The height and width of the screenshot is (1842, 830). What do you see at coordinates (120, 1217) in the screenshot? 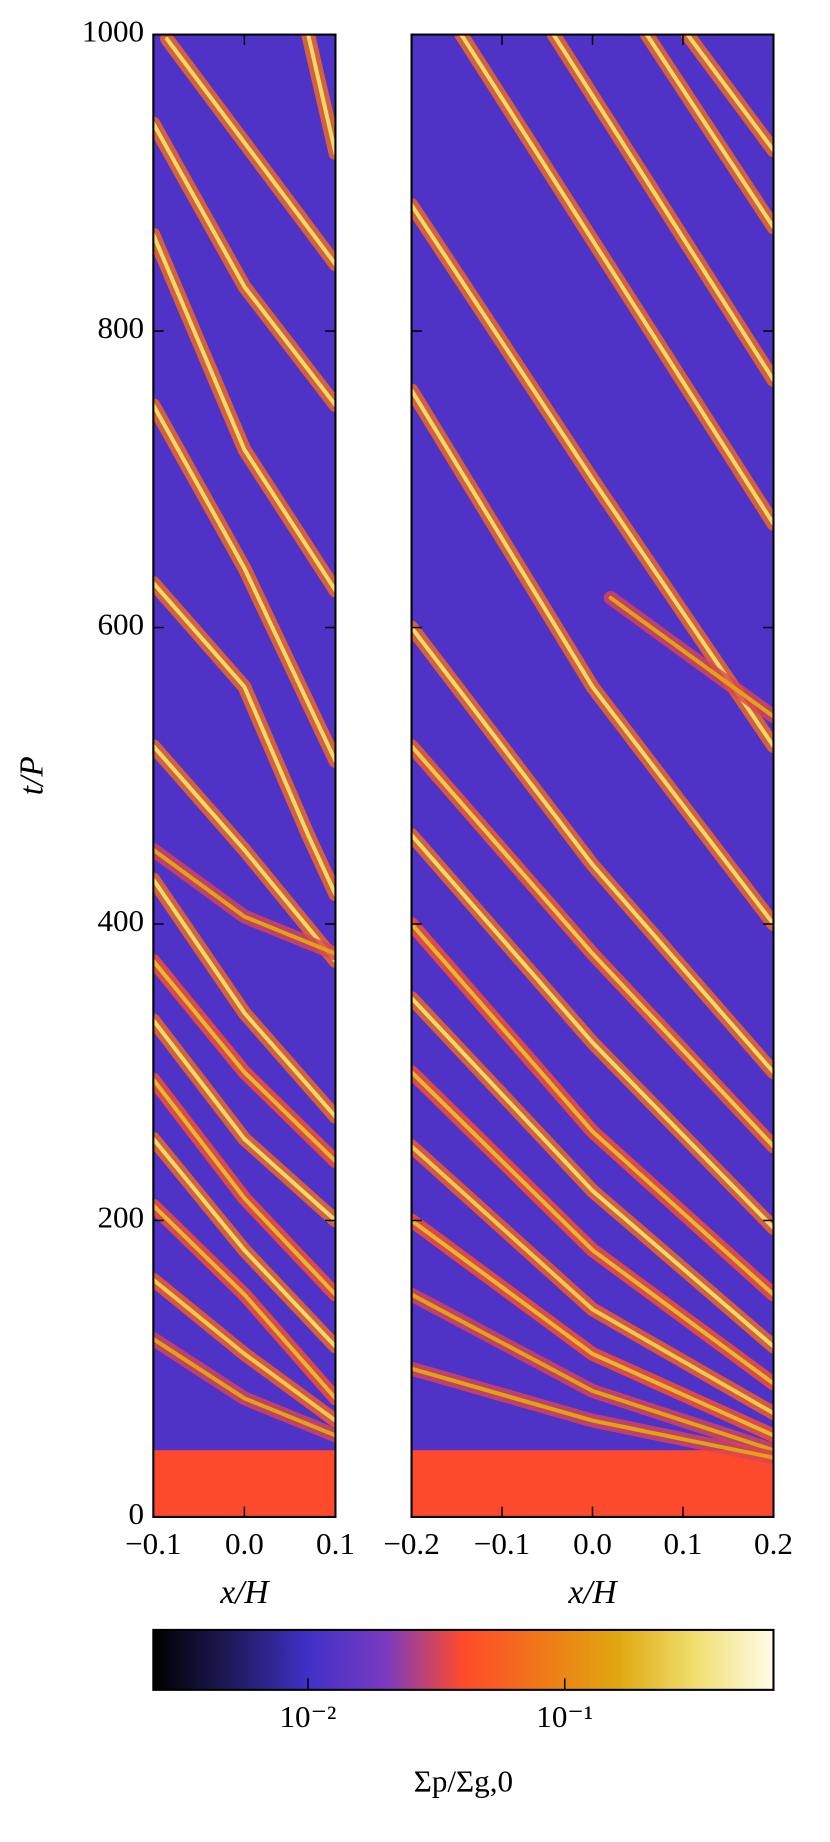
I see `y-tick-label: 200` at bounding box center [120, 1217].